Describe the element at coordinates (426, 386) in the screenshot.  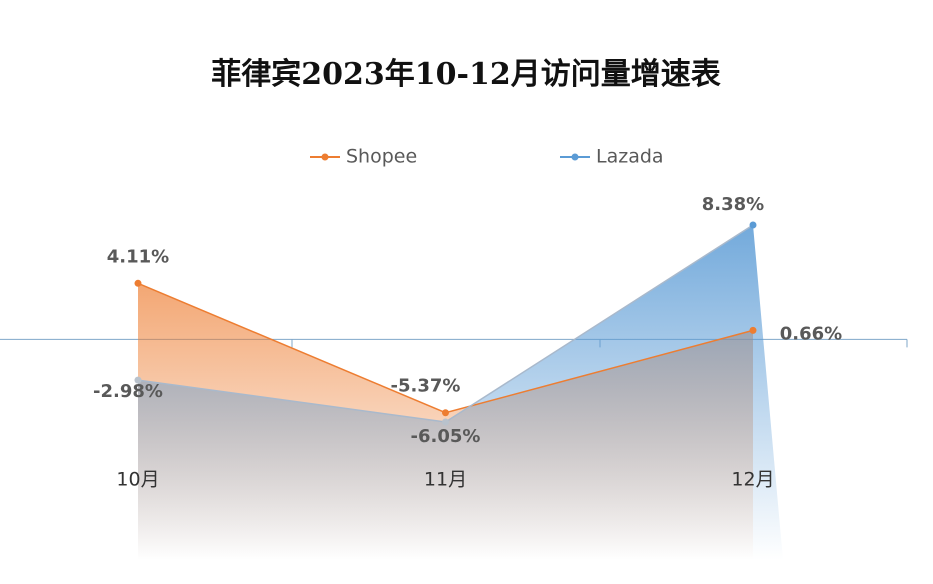
I see `value-label: -5.37%` at that location.